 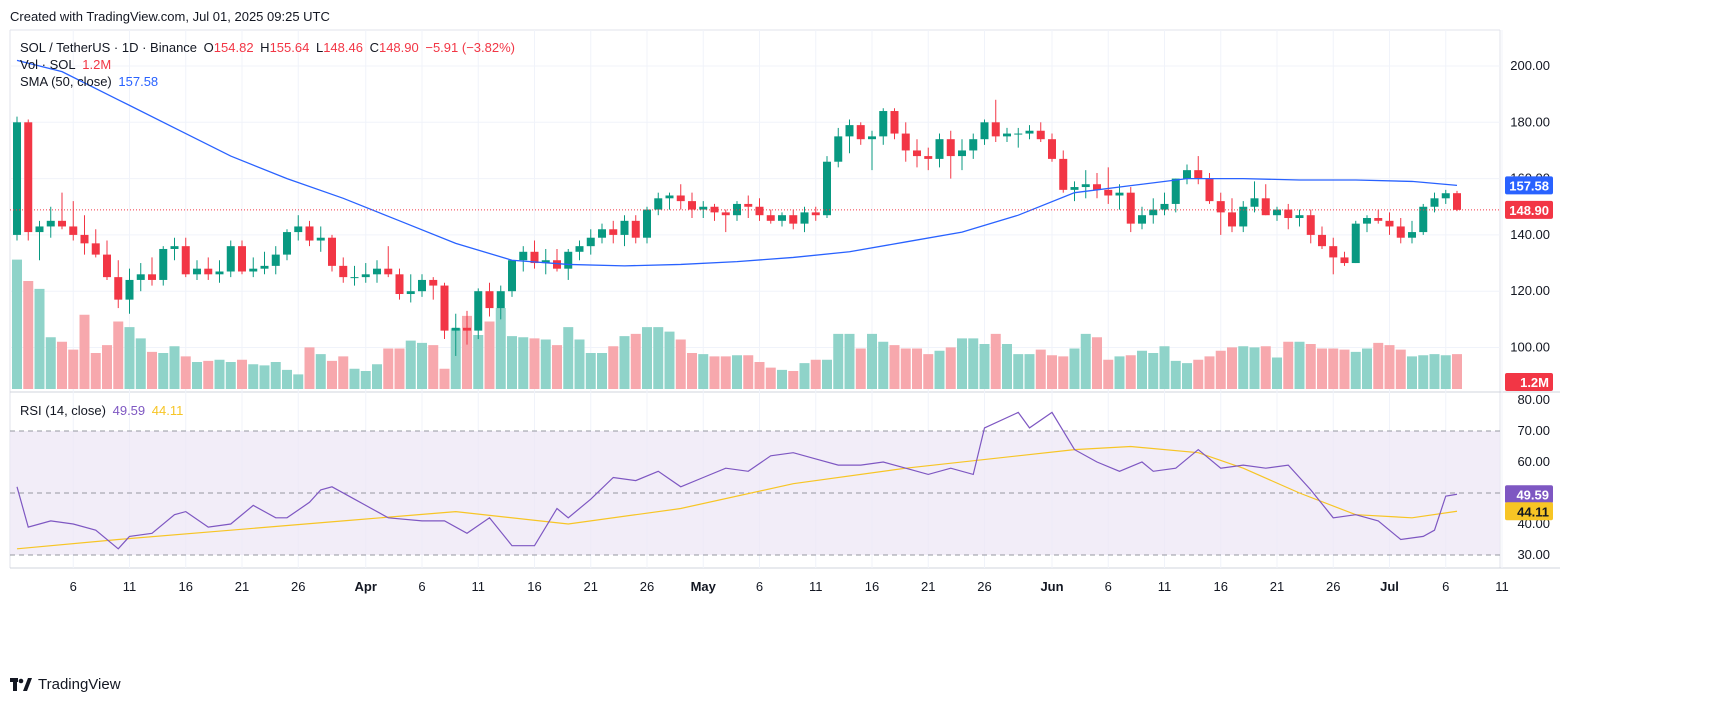 I want to click on tradingview-logo: TradingView, so click(x=65, y=684).